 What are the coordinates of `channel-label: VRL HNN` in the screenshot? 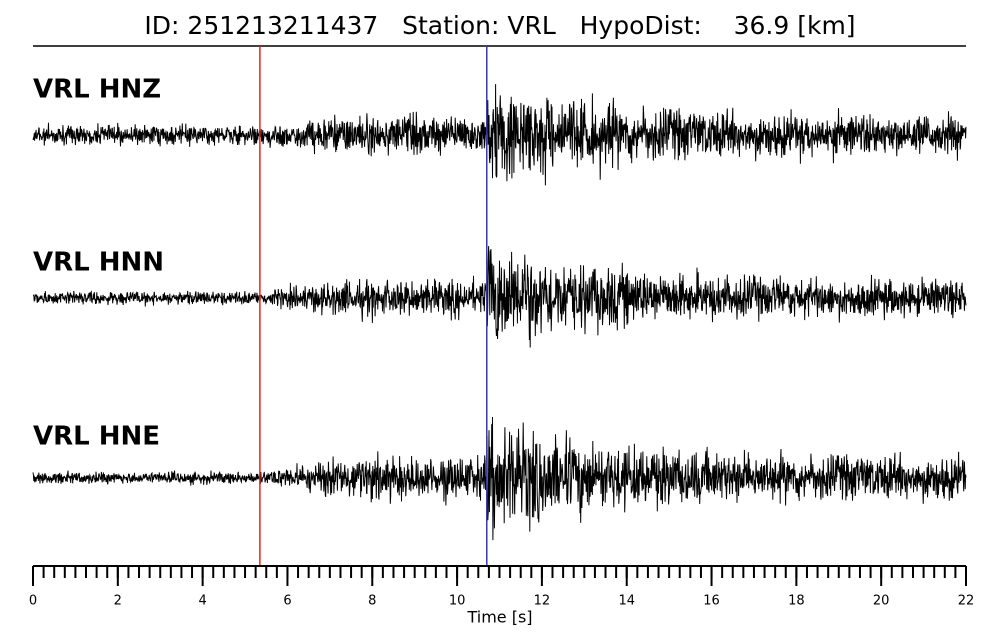 It's located at (98, 263).